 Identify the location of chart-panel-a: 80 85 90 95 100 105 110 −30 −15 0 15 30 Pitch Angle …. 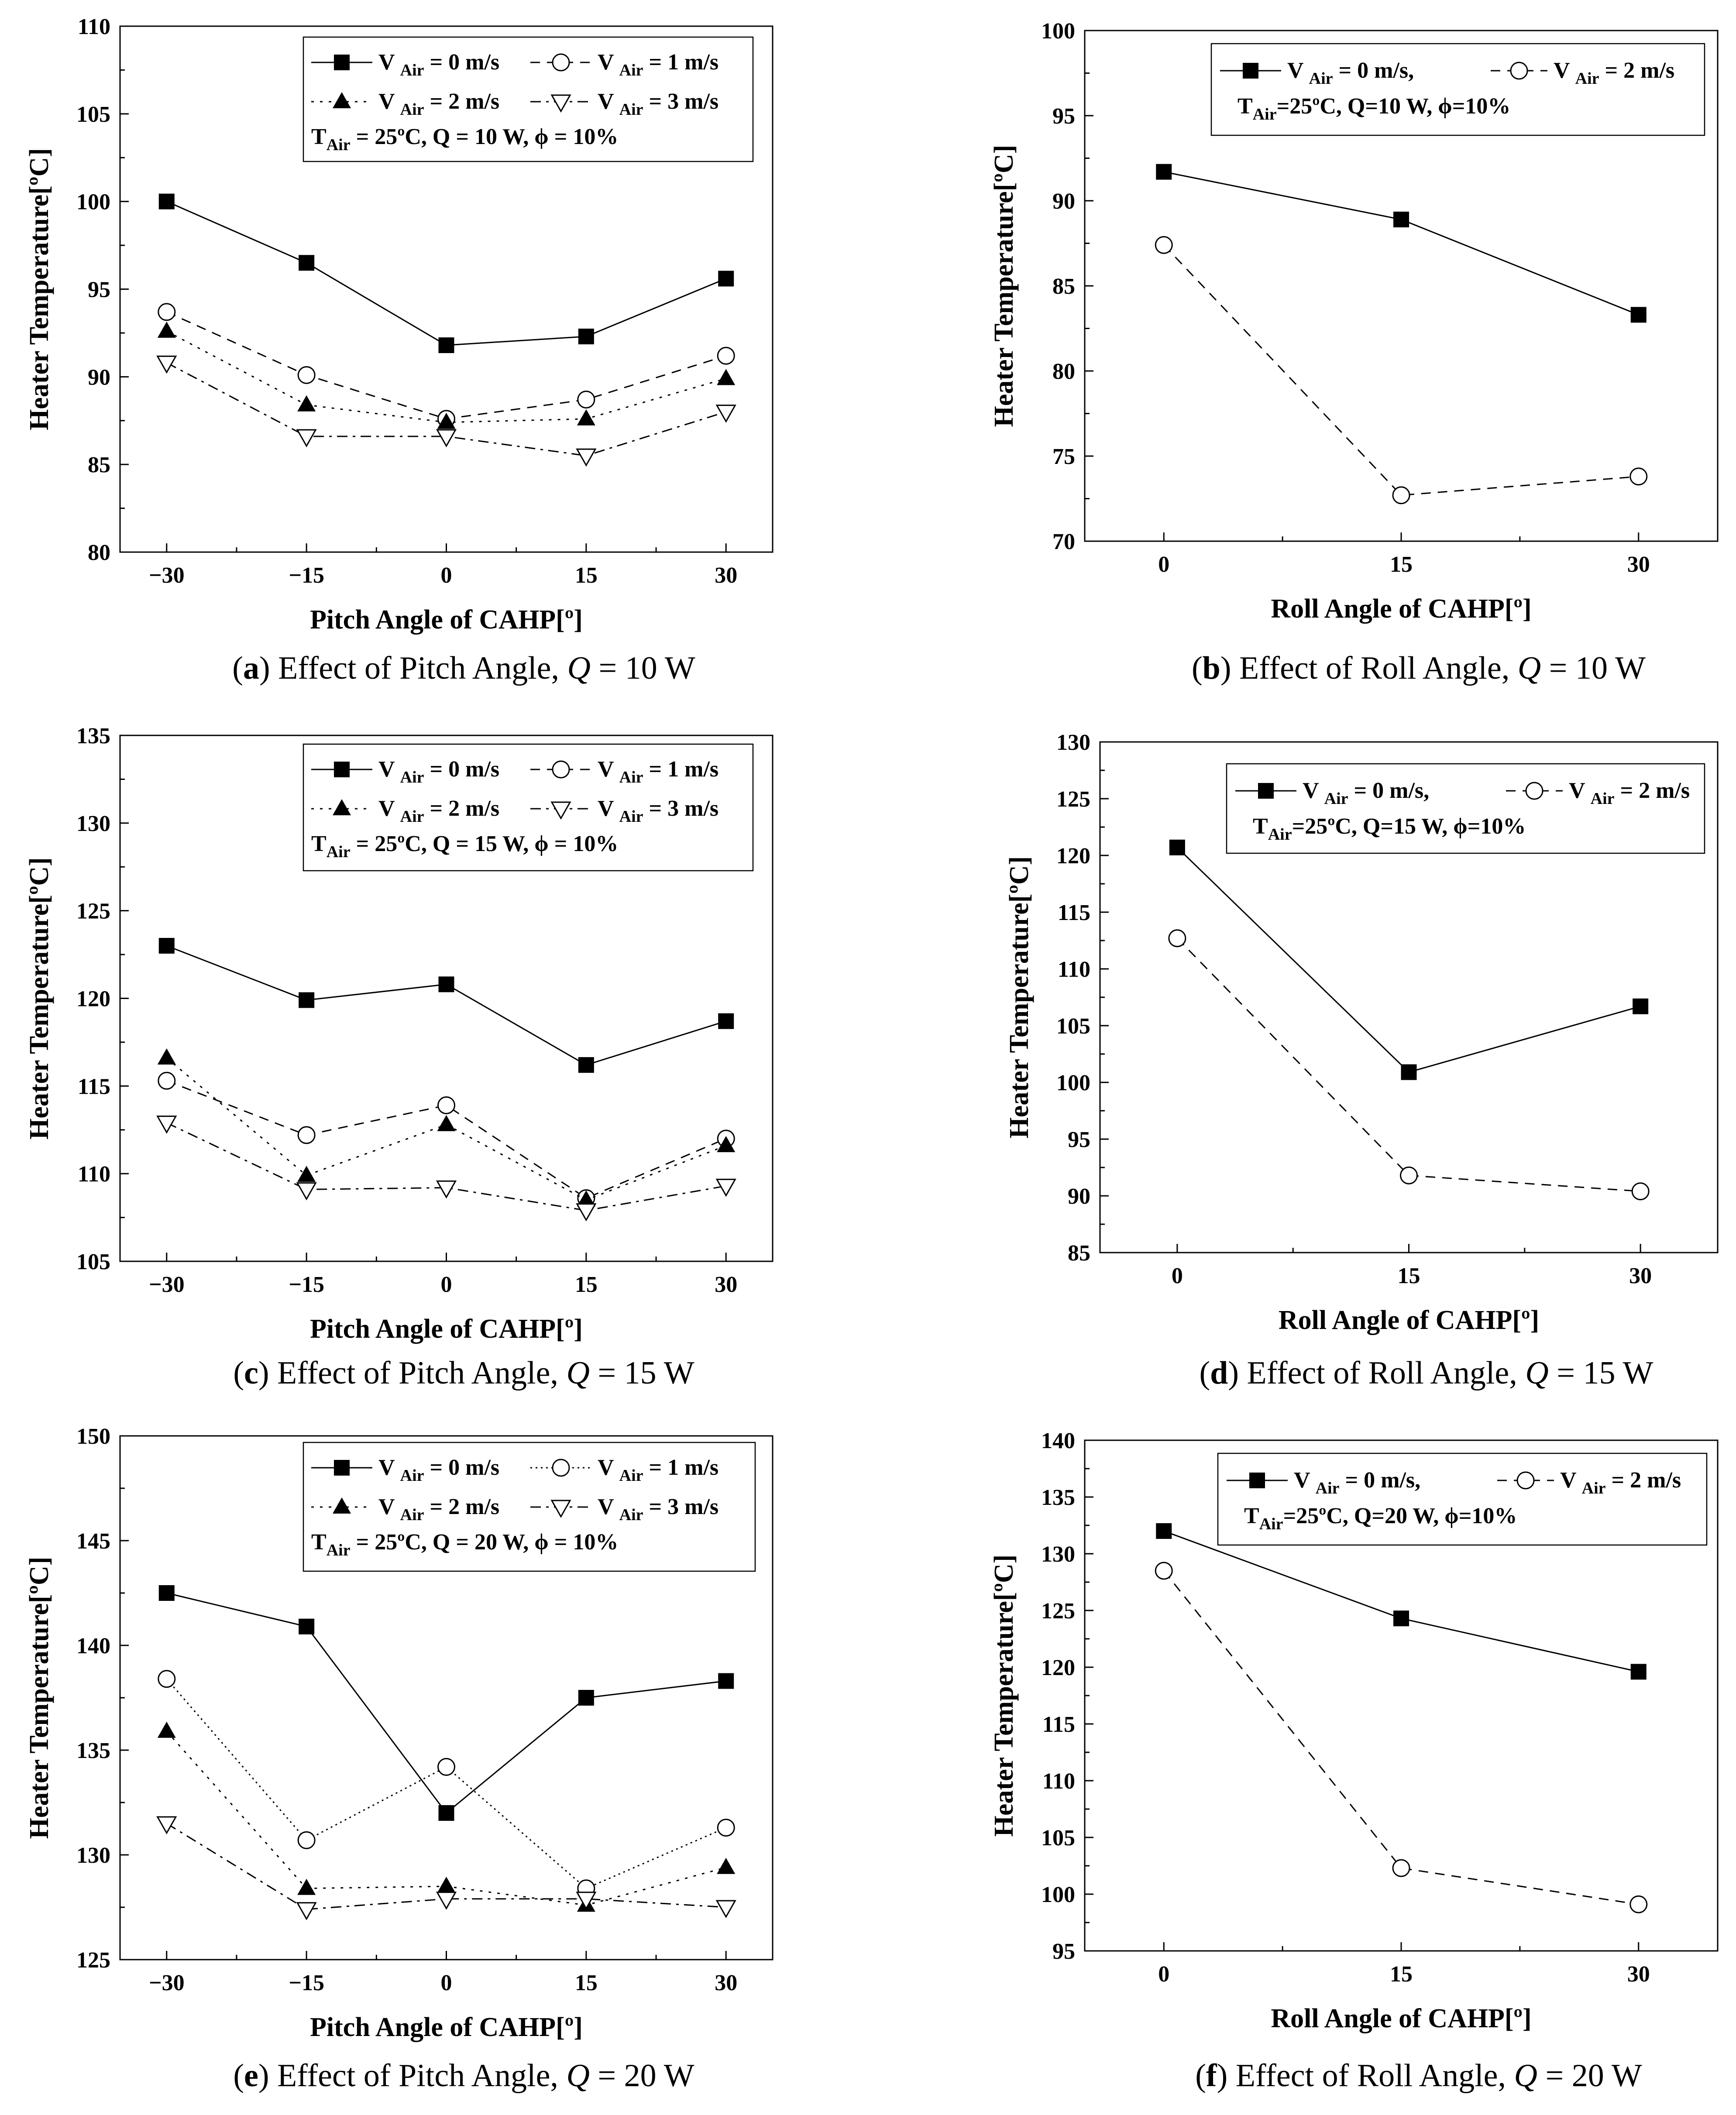
(398, 350).